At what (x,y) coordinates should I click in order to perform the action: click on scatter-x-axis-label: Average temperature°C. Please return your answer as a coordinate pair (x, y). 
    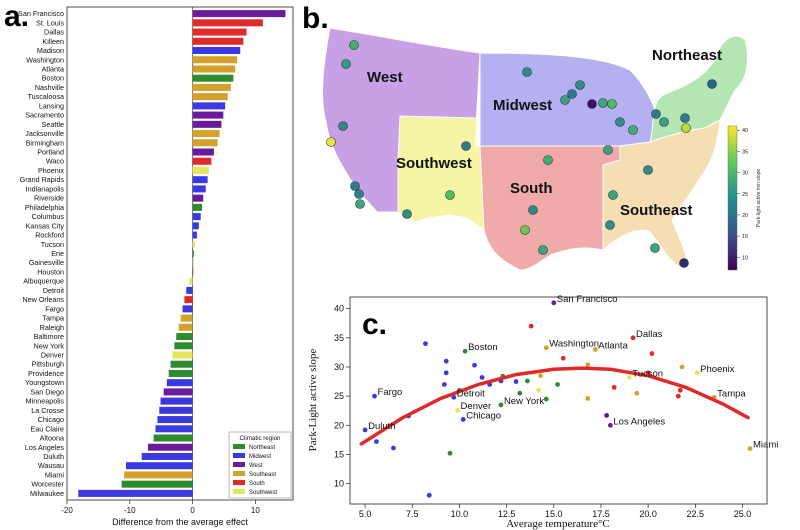
    Looking at the image, I should click on (557, 524).